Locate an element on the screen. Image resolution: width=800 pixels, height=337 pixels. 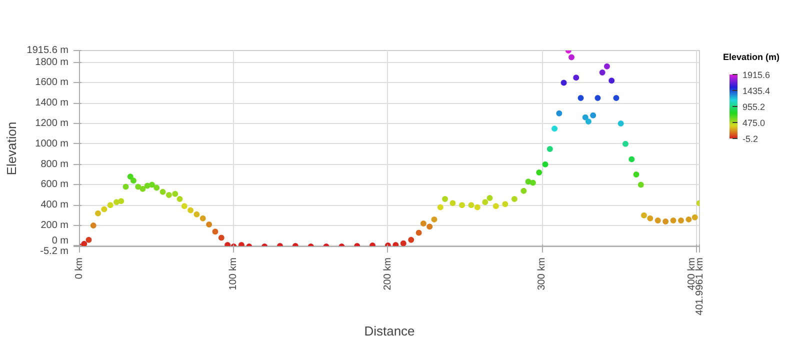
y-tick-label: 800 m is located at coordinates (54, 164).